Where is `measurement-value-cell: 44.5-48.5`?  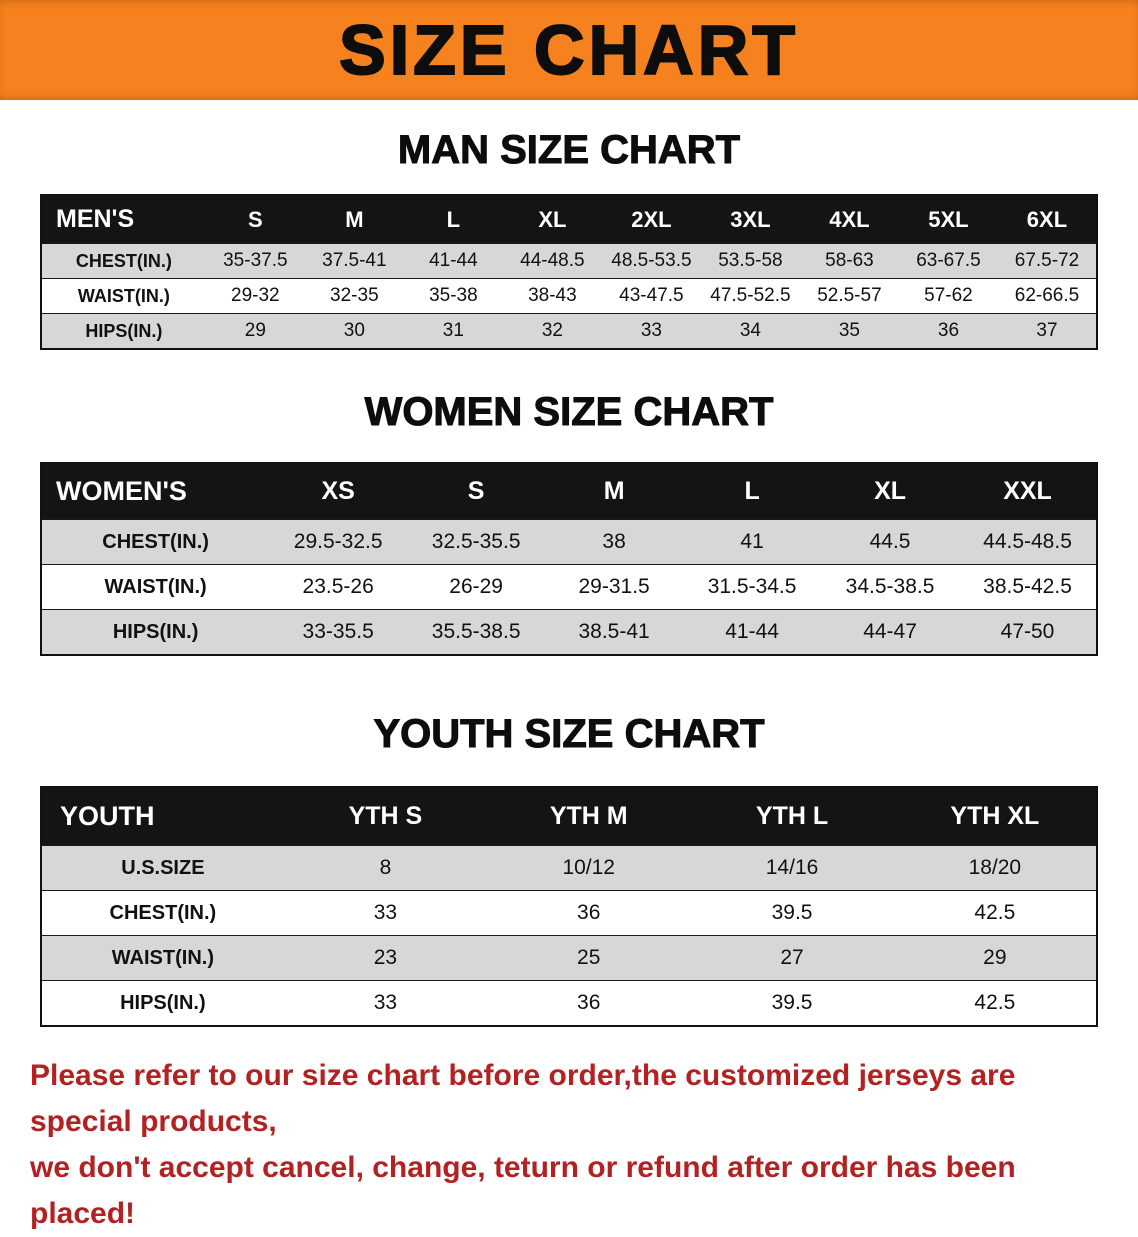 measurement-value-cell: 44.5-48.5 is located at coordinates (1028, 542).